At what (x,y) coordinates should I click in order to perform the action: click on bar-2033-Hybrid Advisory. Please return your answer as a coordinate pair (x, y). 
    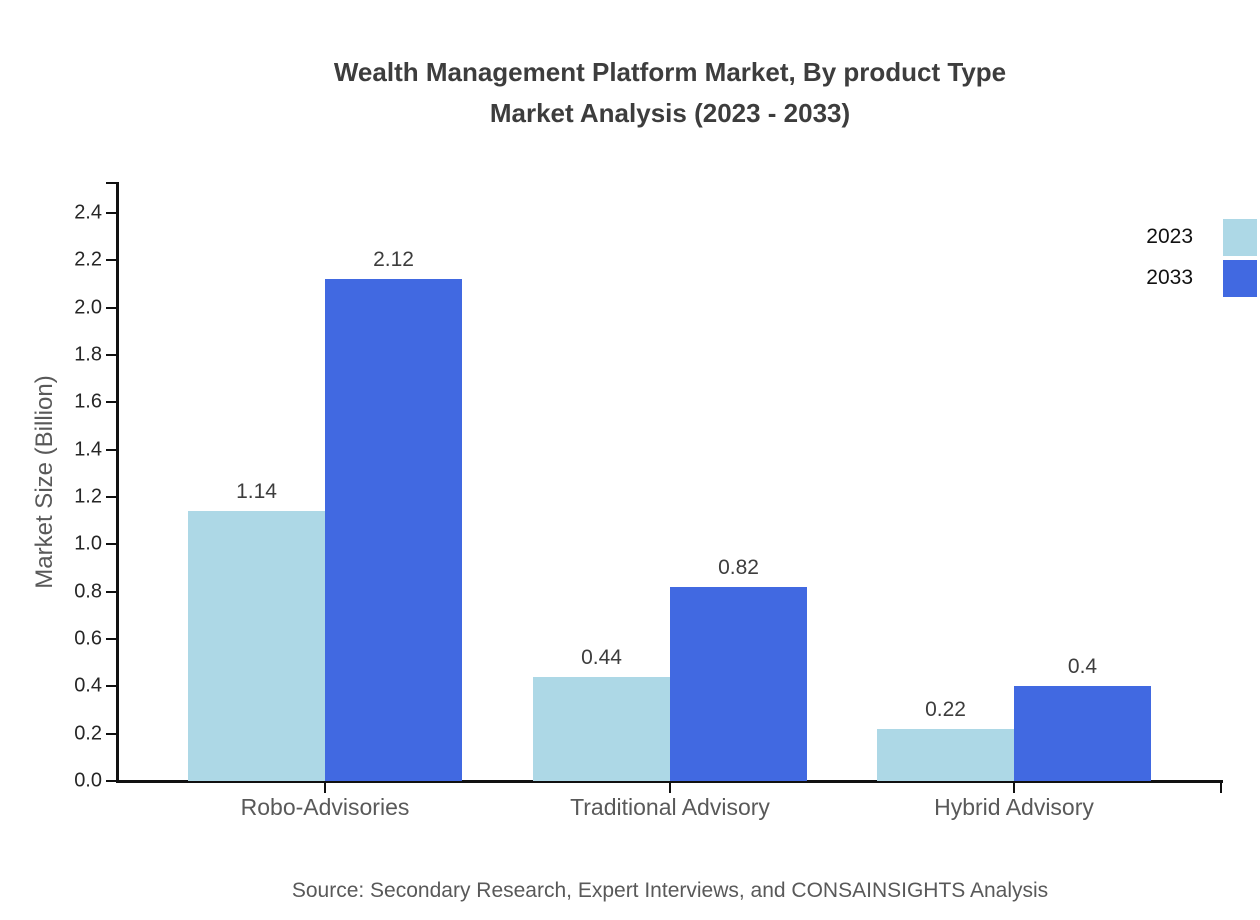
    Looking at the image, I should click on (1082, 733).